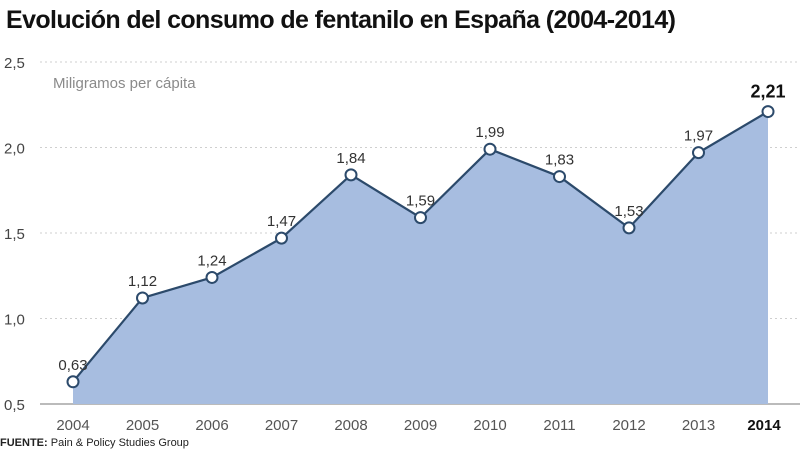 The width and height of the screenshot is (803, 452). I want to click on x-tick-label: 2013, so click(698, 425).